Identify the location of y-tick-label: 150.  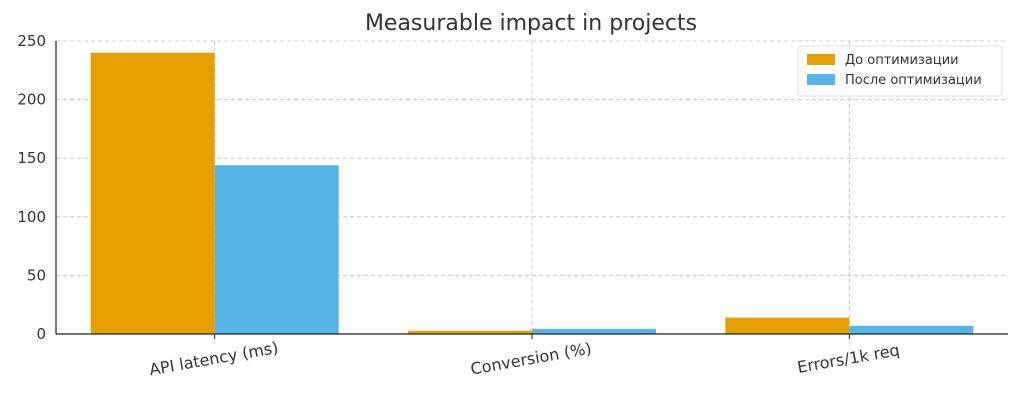
(31, 158).